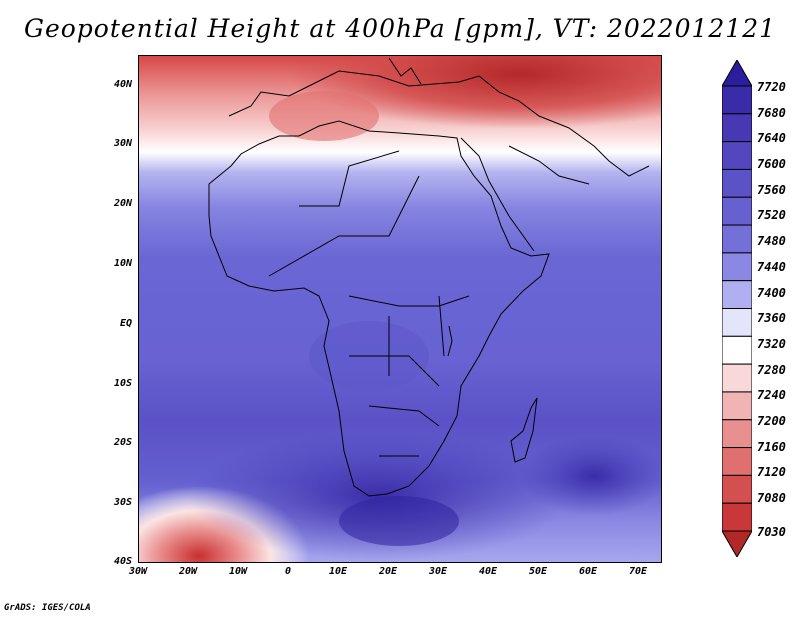 The width and height of the screenshot is (800, 618). I want to click on colorbar-label: 7360, so click(771, 318).